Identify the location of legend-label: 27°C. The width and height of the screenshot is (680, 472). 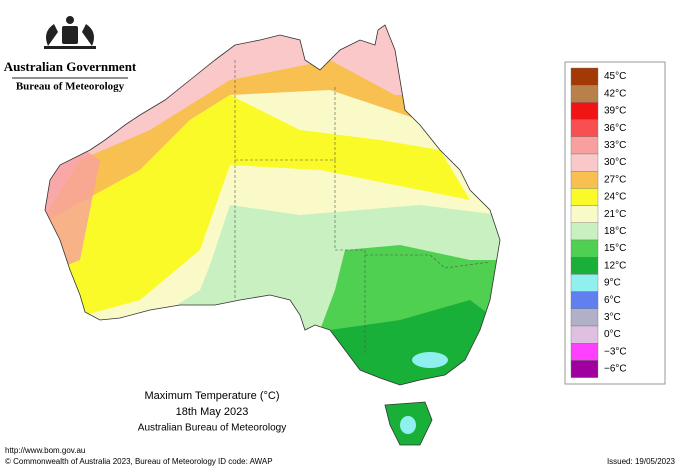
(615, 179).